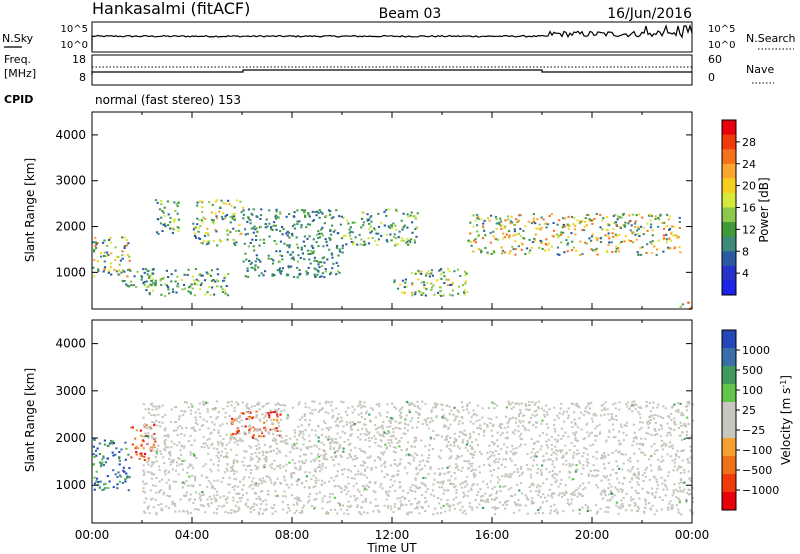 The width and height of the screenshot is (800, 554). I want to click on colorbar-swatch, so click(729, 259).